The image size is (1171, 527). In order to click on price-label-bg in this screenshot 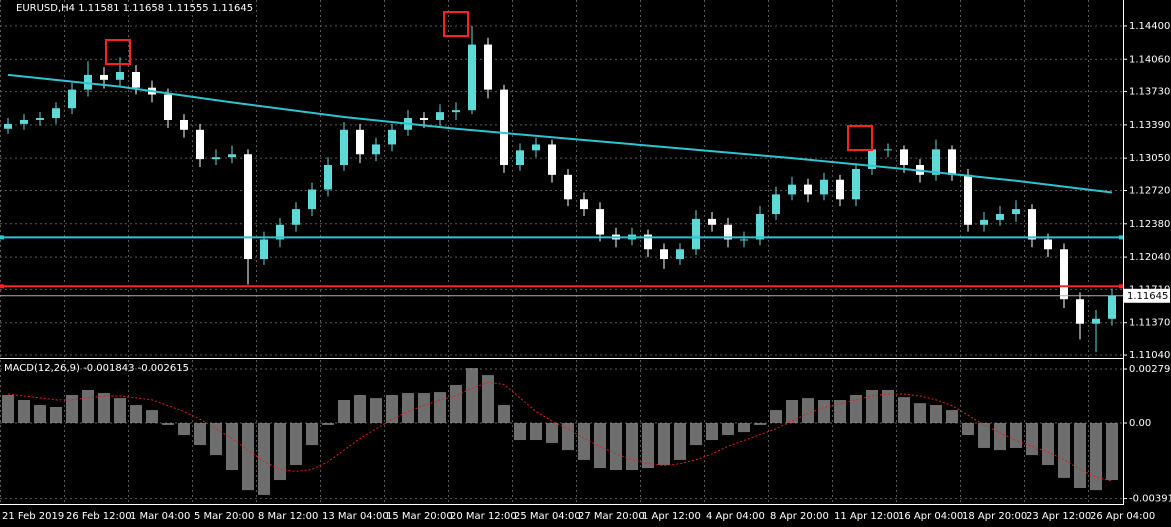, I will do `click(1147, 295)`.